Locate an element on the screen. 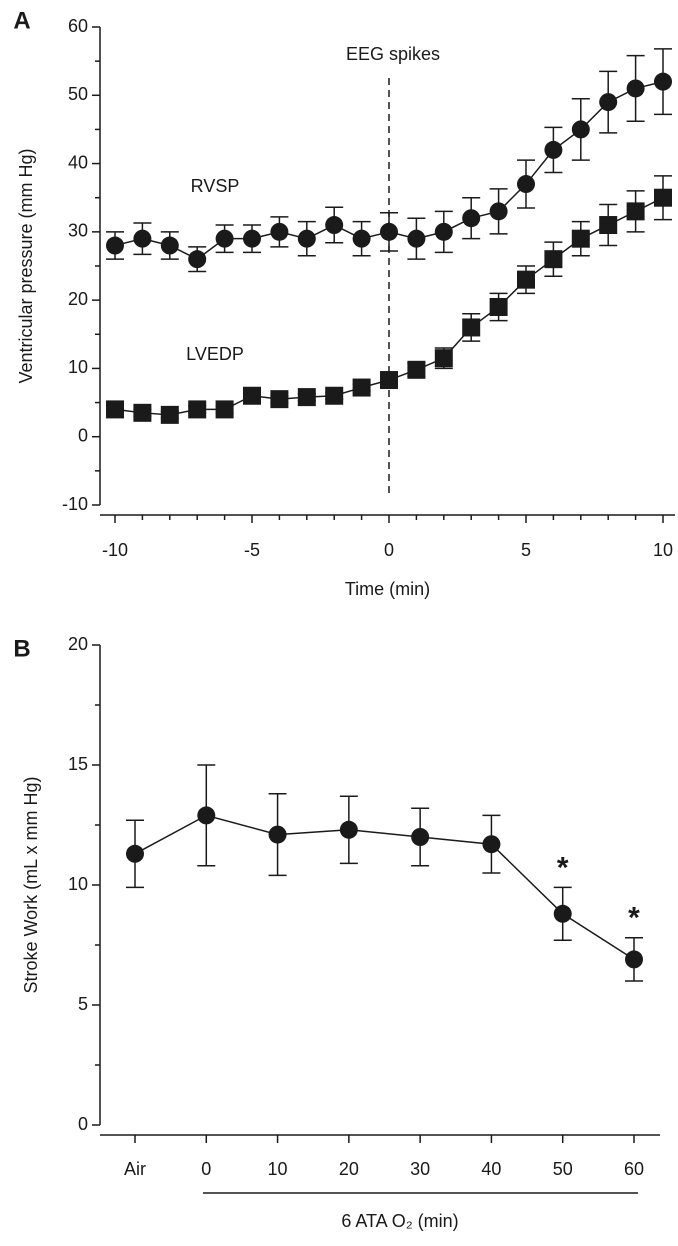  x-tick-label: -10 is located at coordinates (115, 550).